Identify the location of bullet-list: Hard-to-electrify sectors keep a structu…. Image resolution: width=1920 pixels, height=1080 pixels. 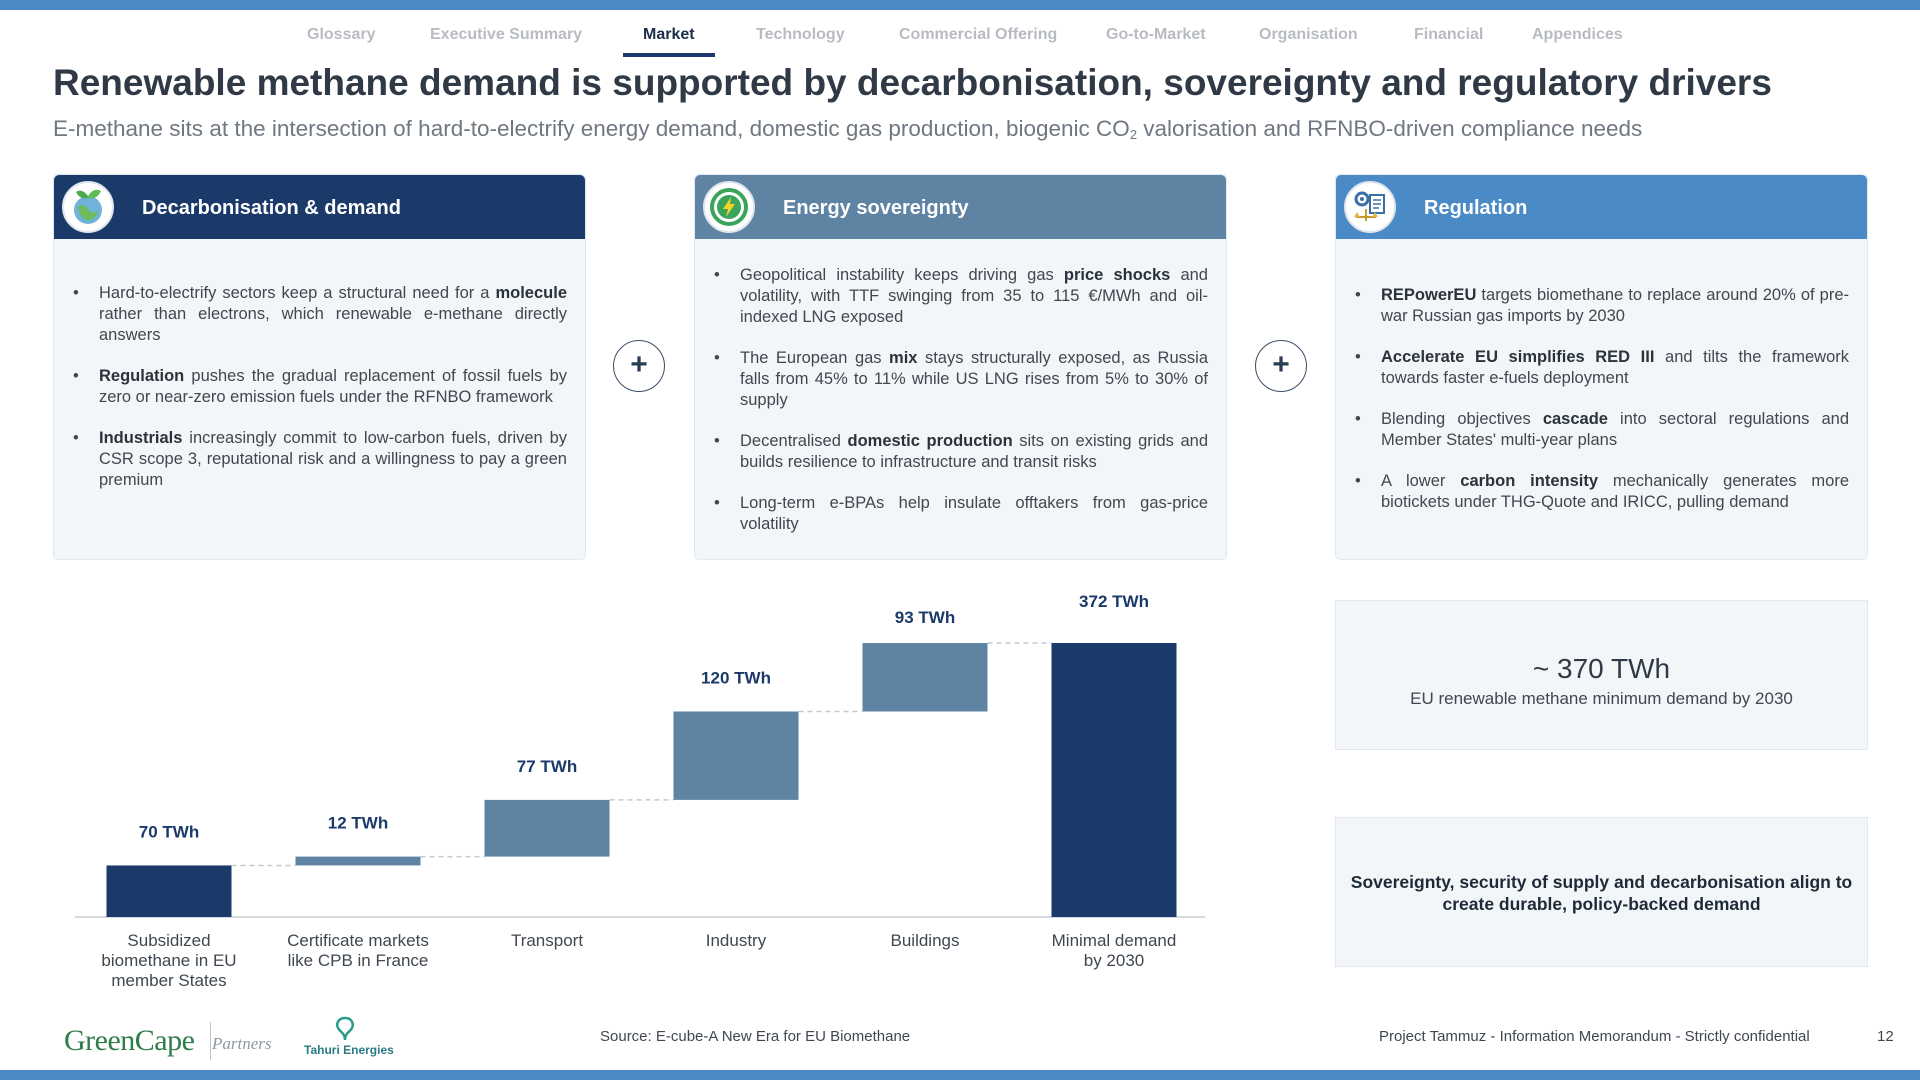
(320, 397).